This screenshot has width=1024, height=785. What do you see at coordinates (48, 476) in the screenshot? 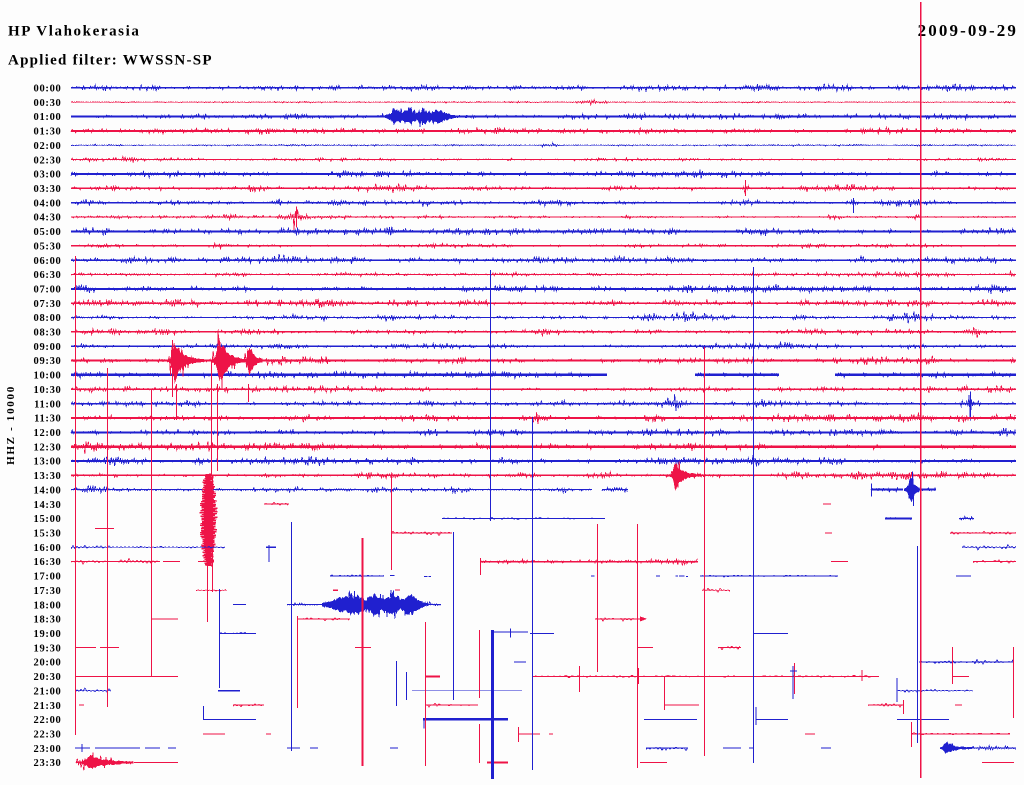
I see `svg-text: 13:30` at bounding box center [48, 476].